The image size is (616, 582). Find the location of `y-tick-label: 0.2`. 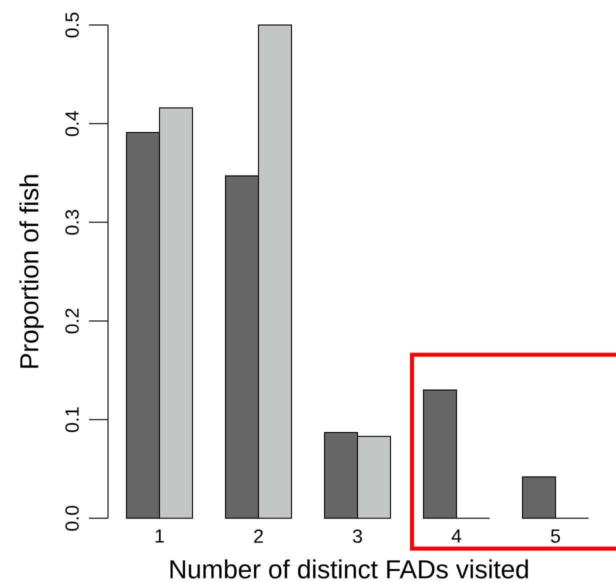

y-tick-label: 0.2 is located at coordinates (72, 321).